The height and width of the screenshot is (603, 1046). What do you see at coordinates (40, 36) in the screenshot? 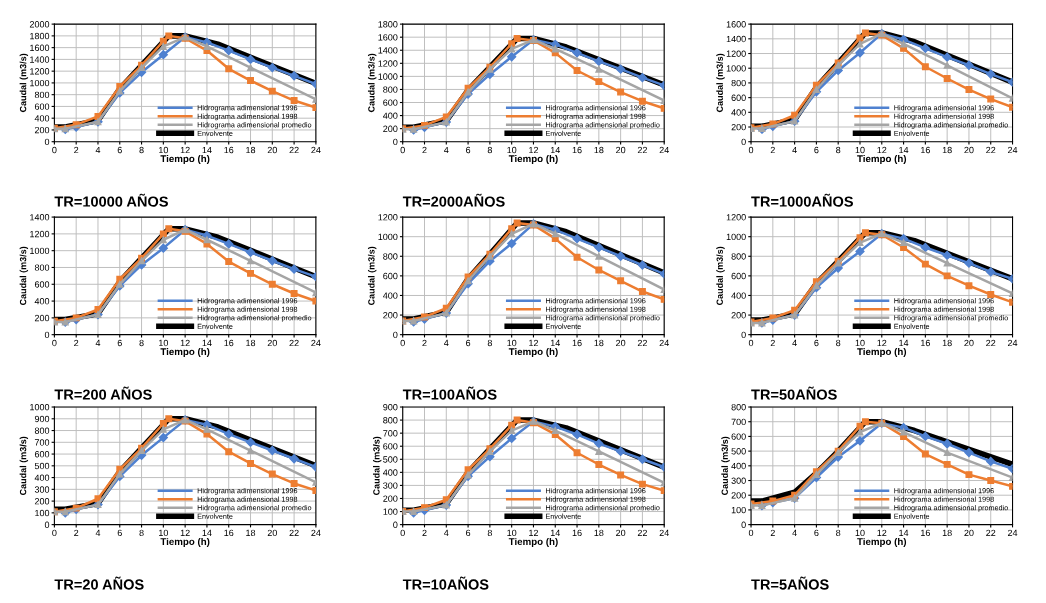
I see `y-tick-label: 1800` at bounding box center [40, 36].